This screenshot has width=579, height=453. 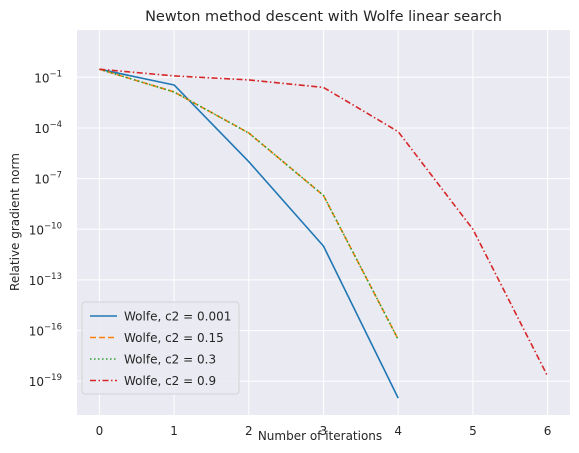 What do you see at coordinates (100, 431) in the screenshot?
I see `x-tick-label: 0` at bounding box center [100, 431].